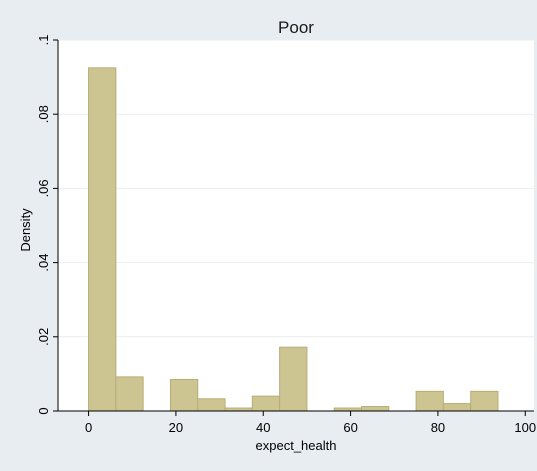  What do you see at coordinates (438, 427) in the screenshot?
I see `x-tick-label: 80` at bounding box center [438, 427].